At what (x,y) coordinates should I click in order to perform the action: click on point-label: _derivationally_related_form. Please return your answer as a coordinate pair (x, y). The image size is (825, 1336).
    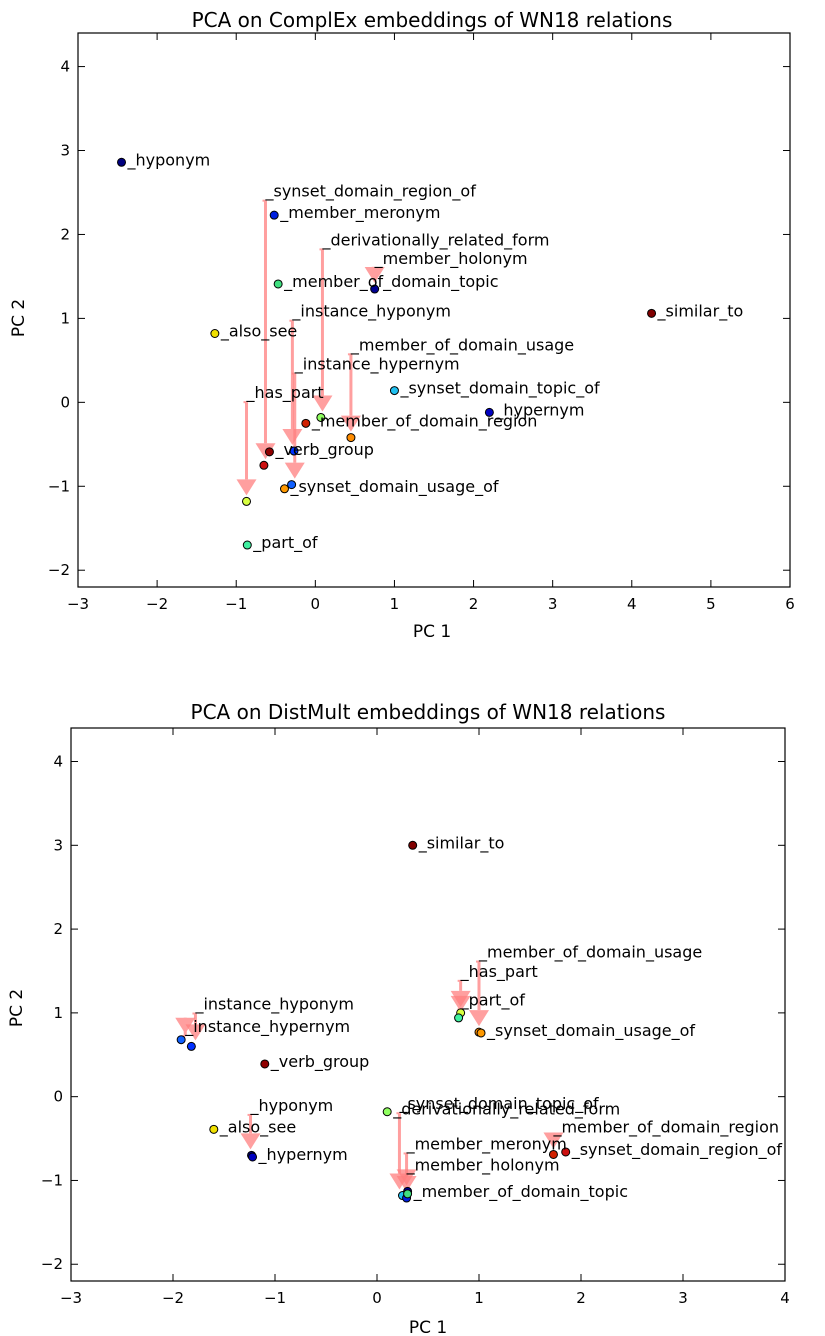
    Looking at the image, I should click on (435, 240).